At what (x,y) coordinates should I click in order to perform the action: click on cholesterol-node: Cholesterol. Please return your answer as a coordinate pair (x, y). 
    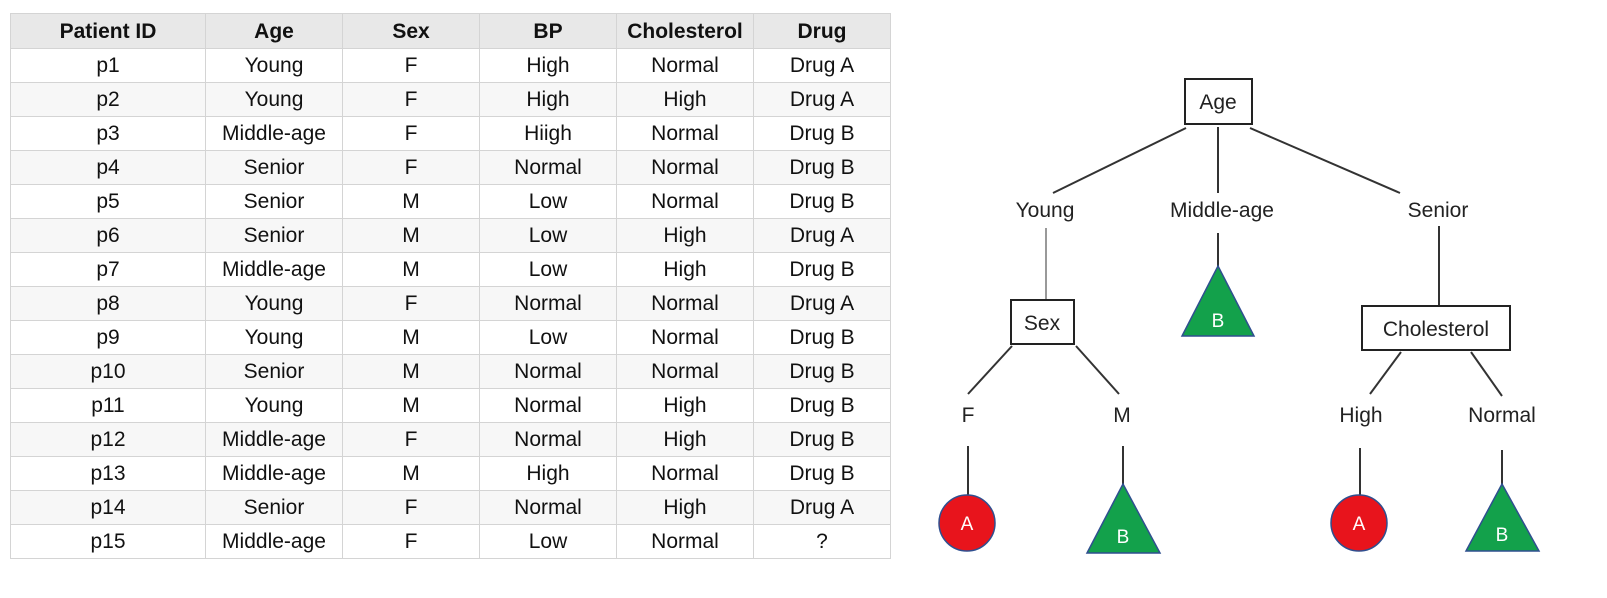
    Looking at the image, I should click on (1436, 328).